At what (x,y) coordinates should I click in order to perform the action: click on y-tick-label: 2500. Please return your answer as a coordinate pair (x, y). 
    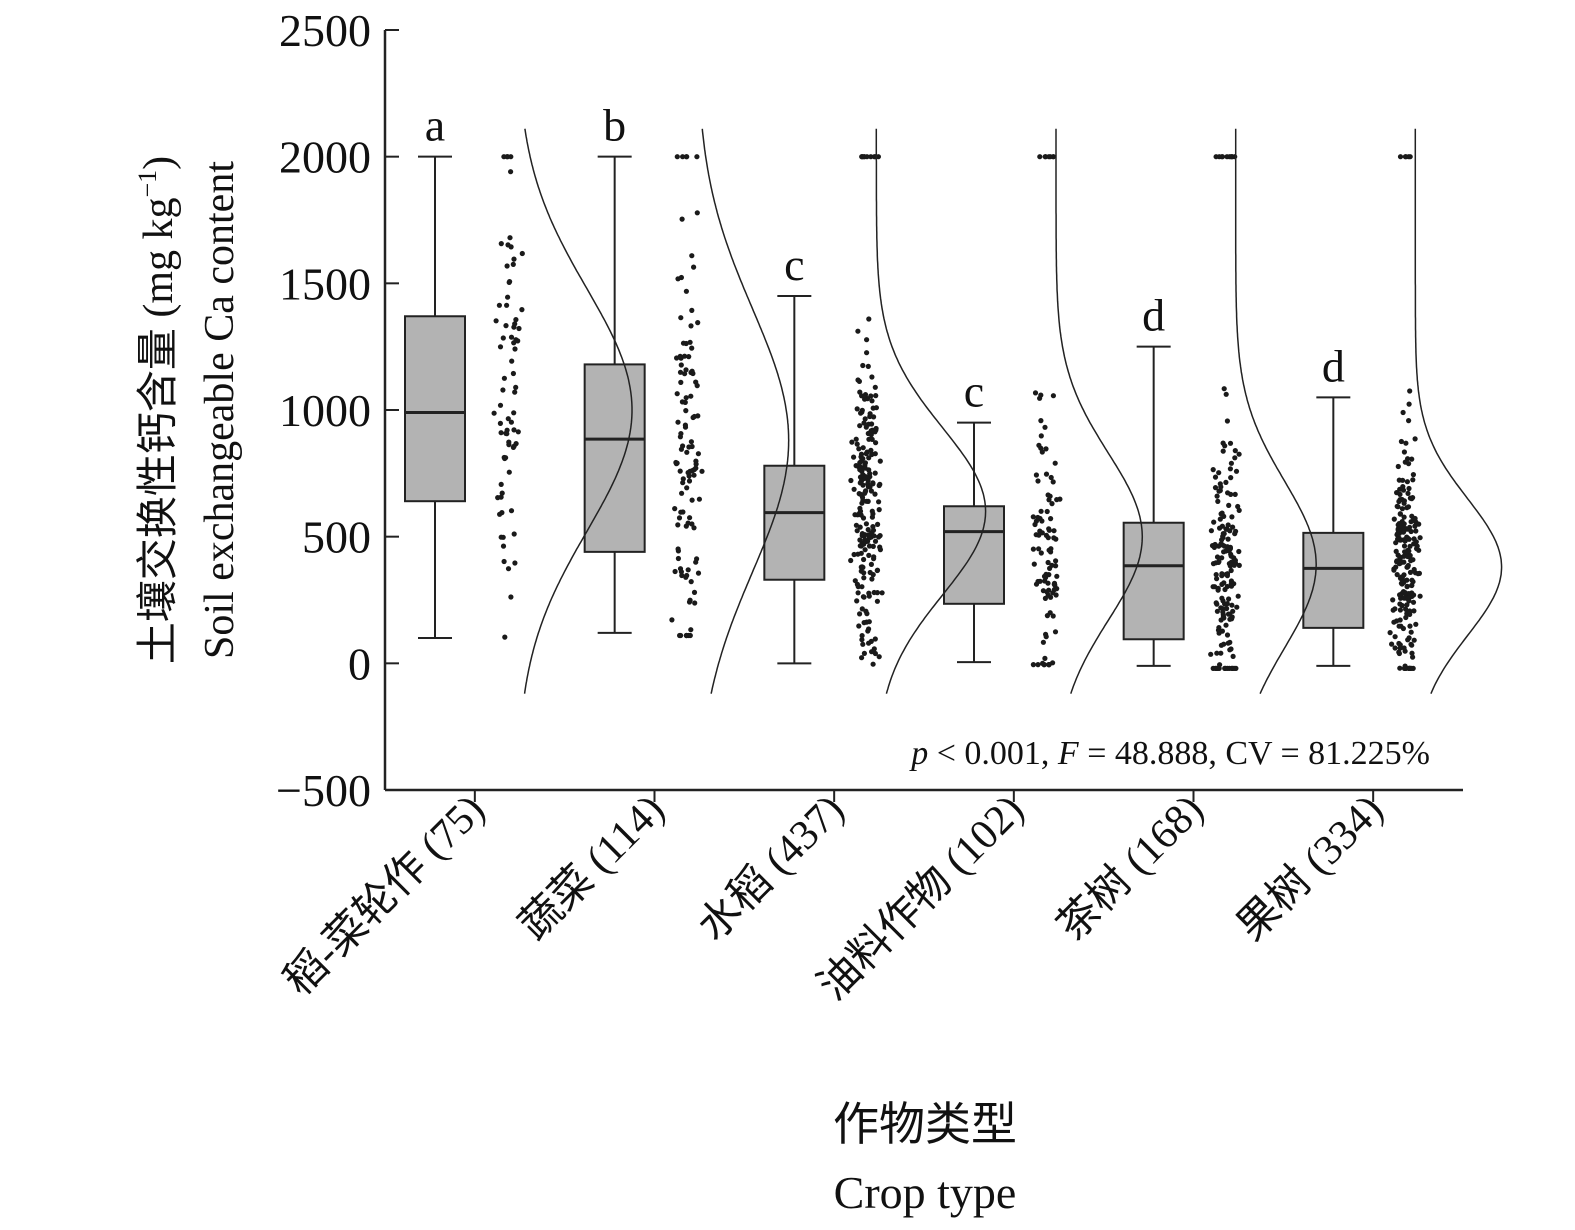
    Looking at the image, I should click on (325, 30).